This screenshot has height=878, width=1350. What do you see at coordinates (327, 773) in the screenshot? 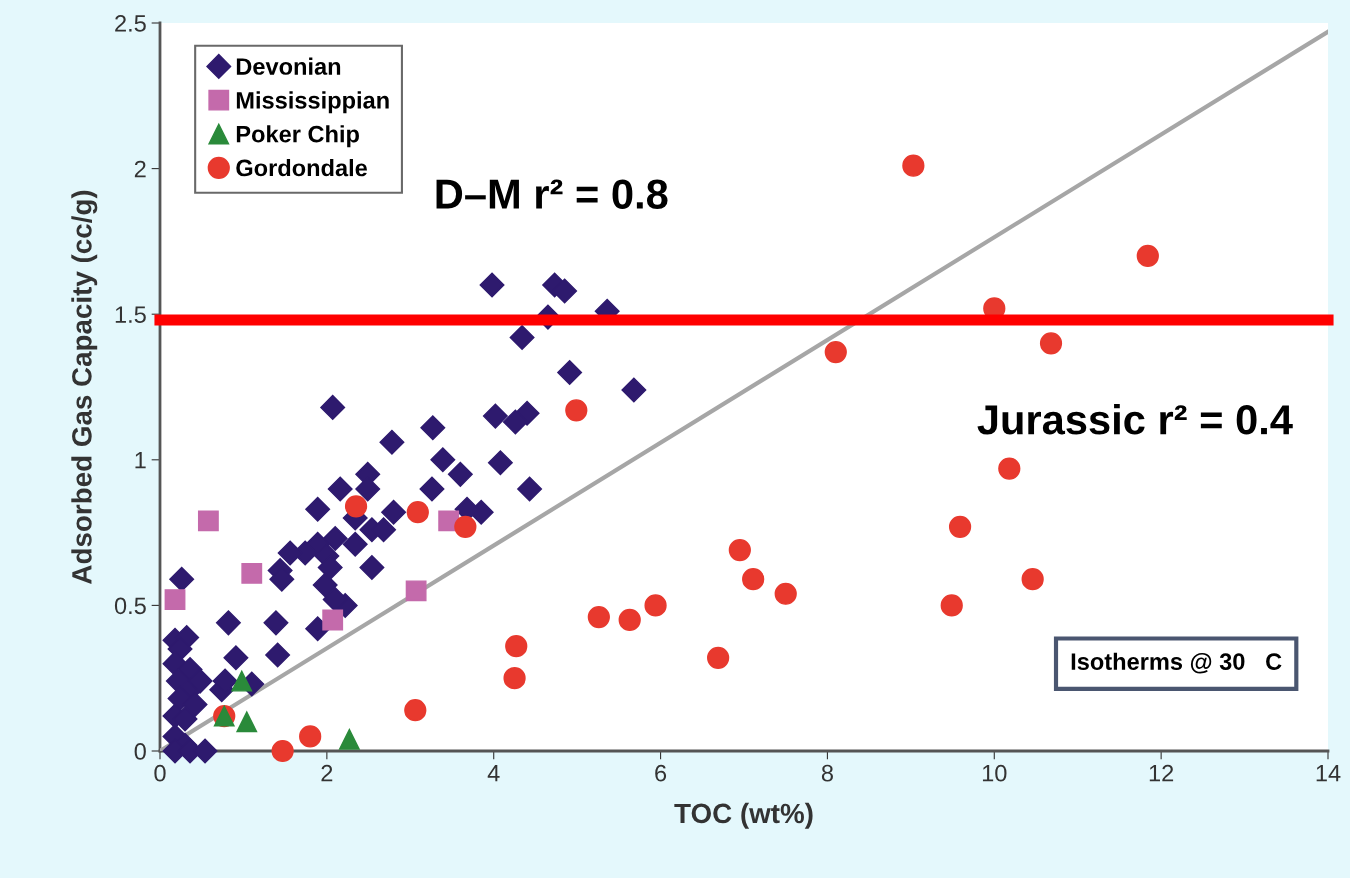
I see `x-tick-label: 2` at bounding box center [327, 773].